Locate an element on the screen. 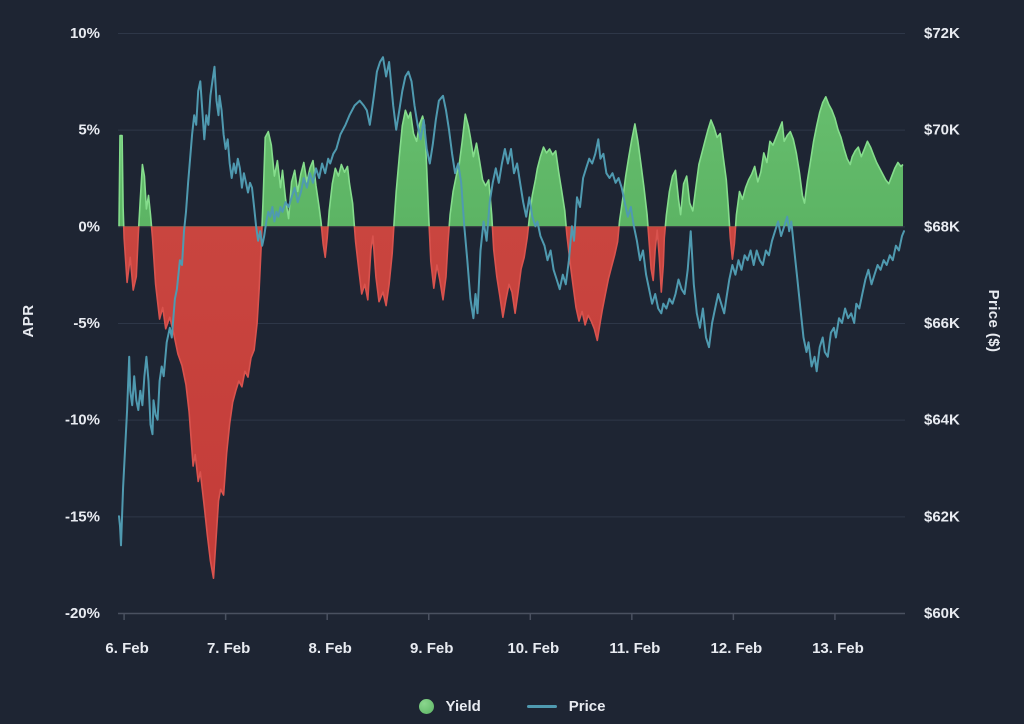 Image resolution: width=1024 pixels, height=724 pixels. legend-item-yield: Yield is located at coordinates (449, 706).